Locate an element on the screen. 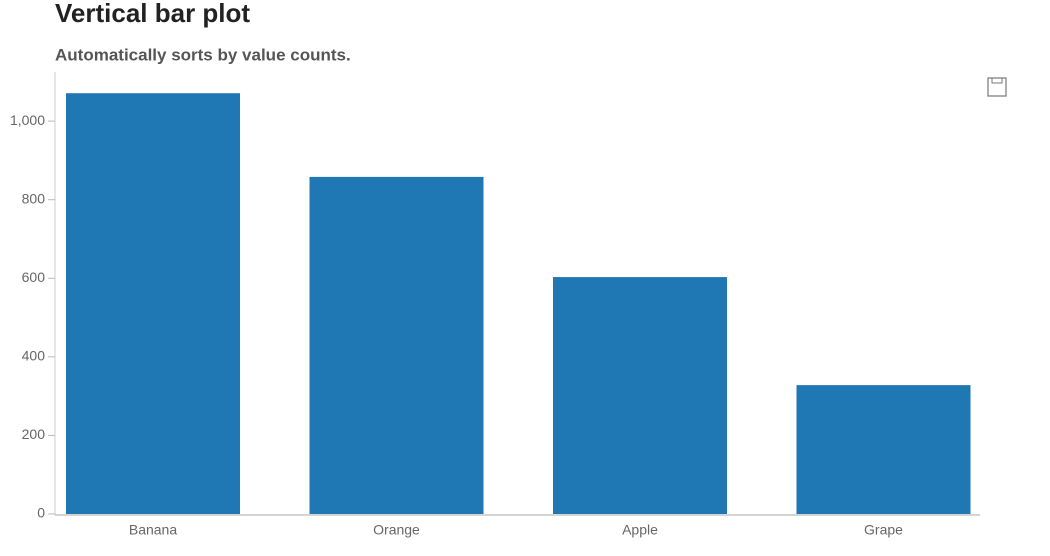 The width and height of the screenshot is (1050, 556). y-tick-label: 600 is located at coordinates (34, 277).